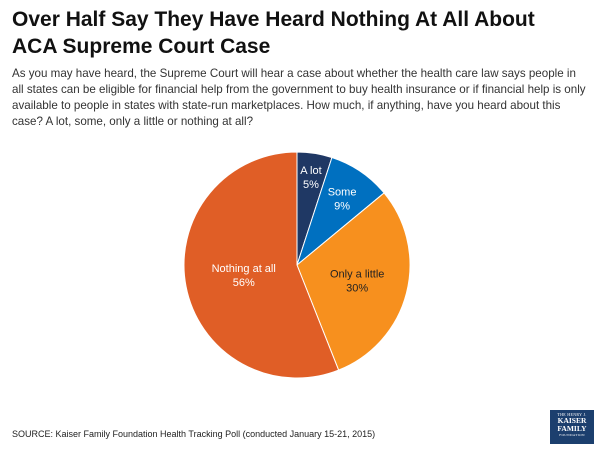 The width and height of the screenshot is (600, 450). I want to click on slice-label: Only a little, so click(357, 274).